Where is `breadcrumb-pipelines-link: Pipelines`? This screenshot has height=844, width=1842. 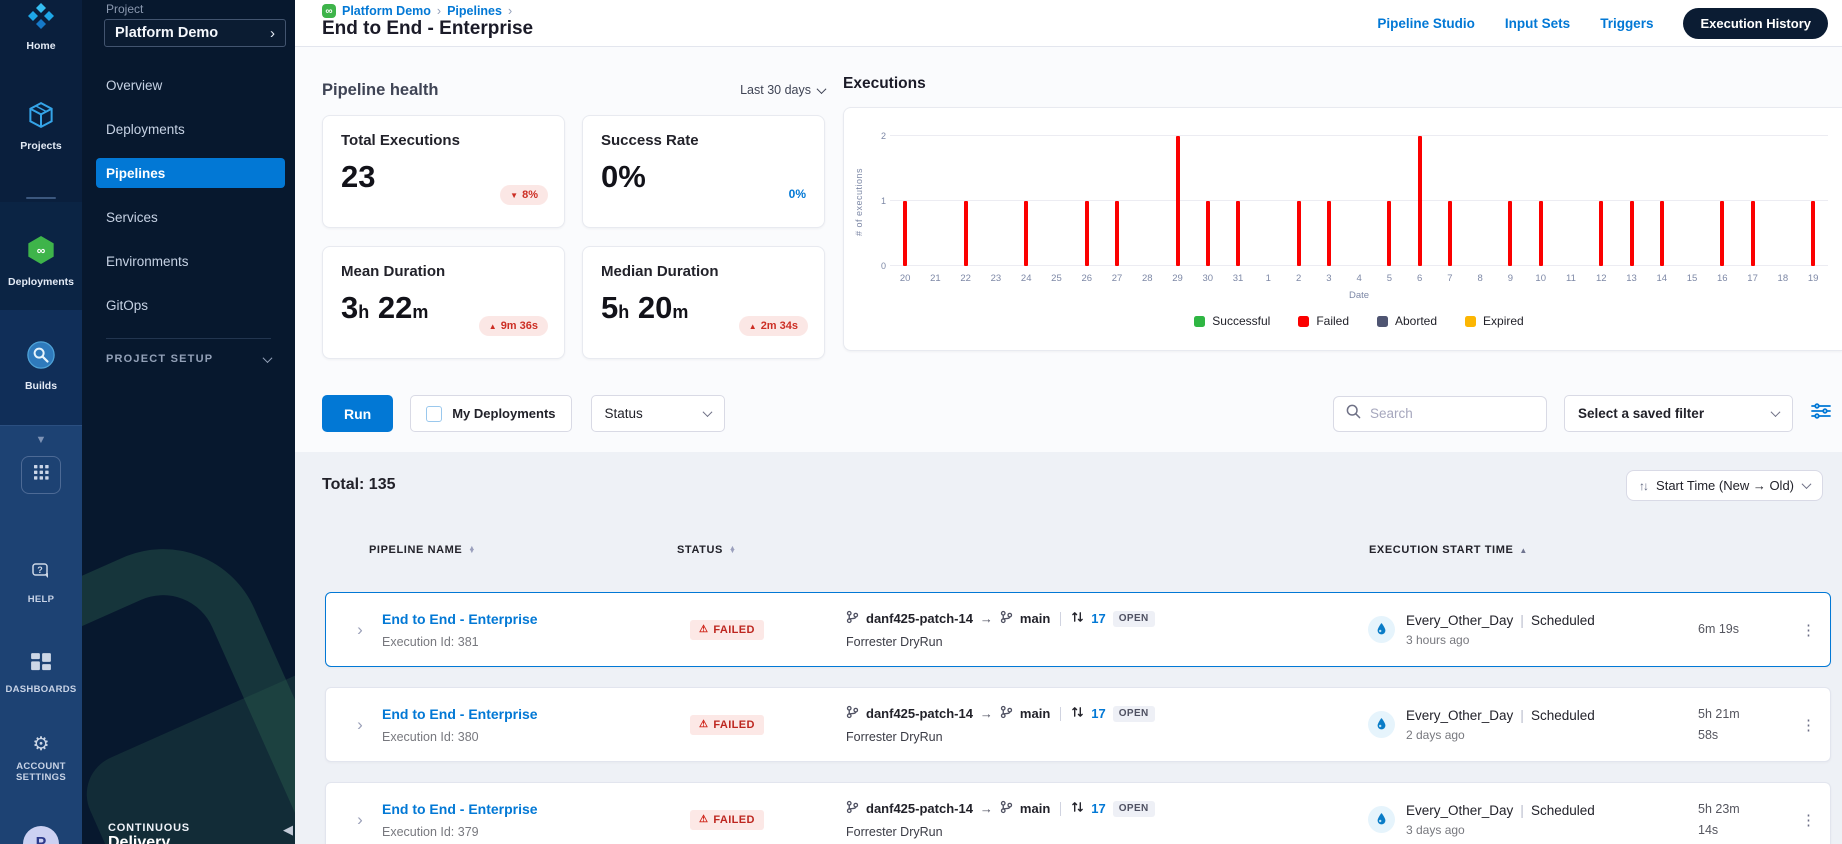 breadcrumb-pipelines-link: Pipelines is located at coordinates (474, 11).